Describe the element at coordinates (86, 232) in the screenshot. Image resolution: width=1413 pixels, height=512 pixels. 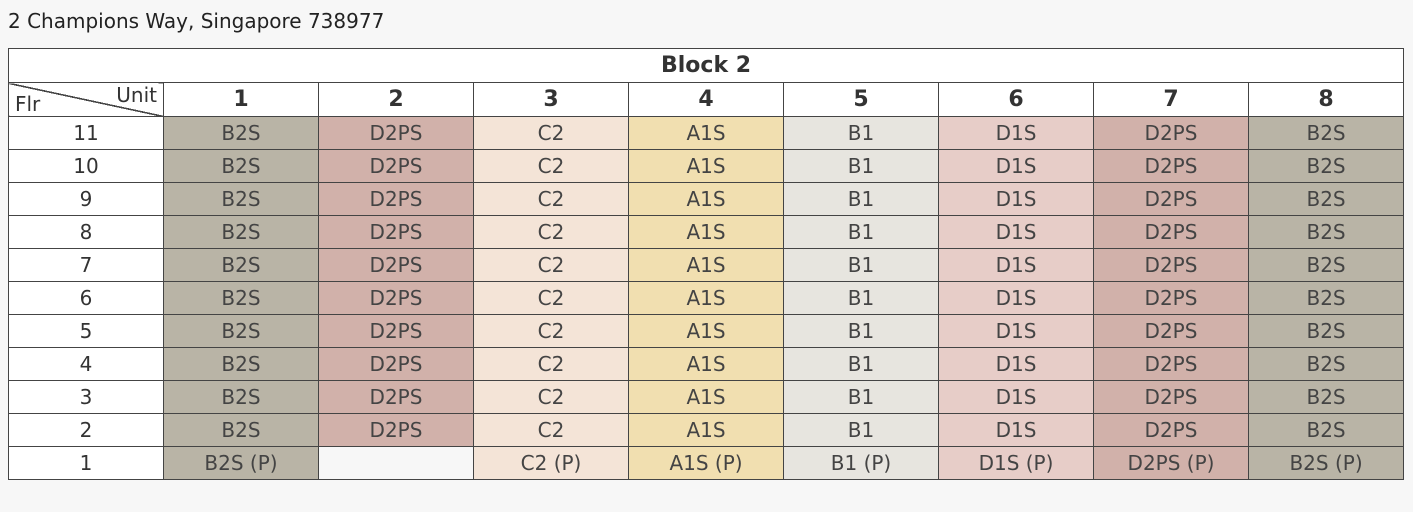
I see `floor-label: 8` at that location.